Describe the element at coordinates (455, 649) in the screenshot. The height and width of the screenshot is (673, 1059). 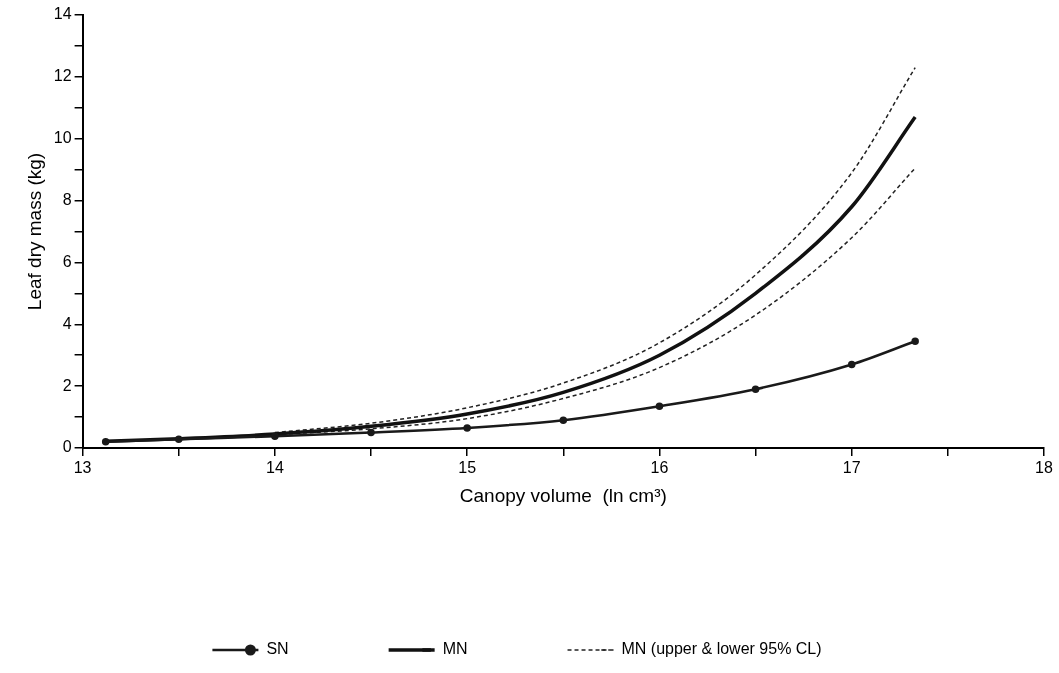
I see `legend-label: MN` at that location.